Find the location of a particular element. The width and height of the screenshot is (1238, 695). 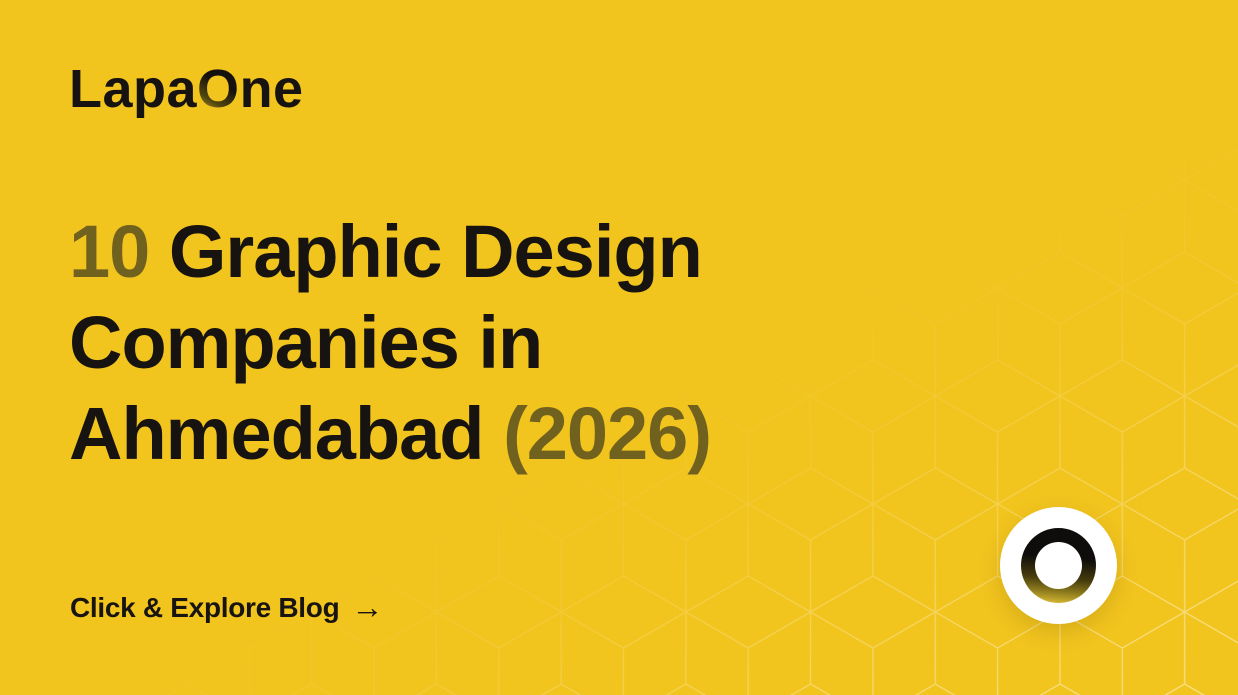

brand-badge is located at coordinates (1058, 565).